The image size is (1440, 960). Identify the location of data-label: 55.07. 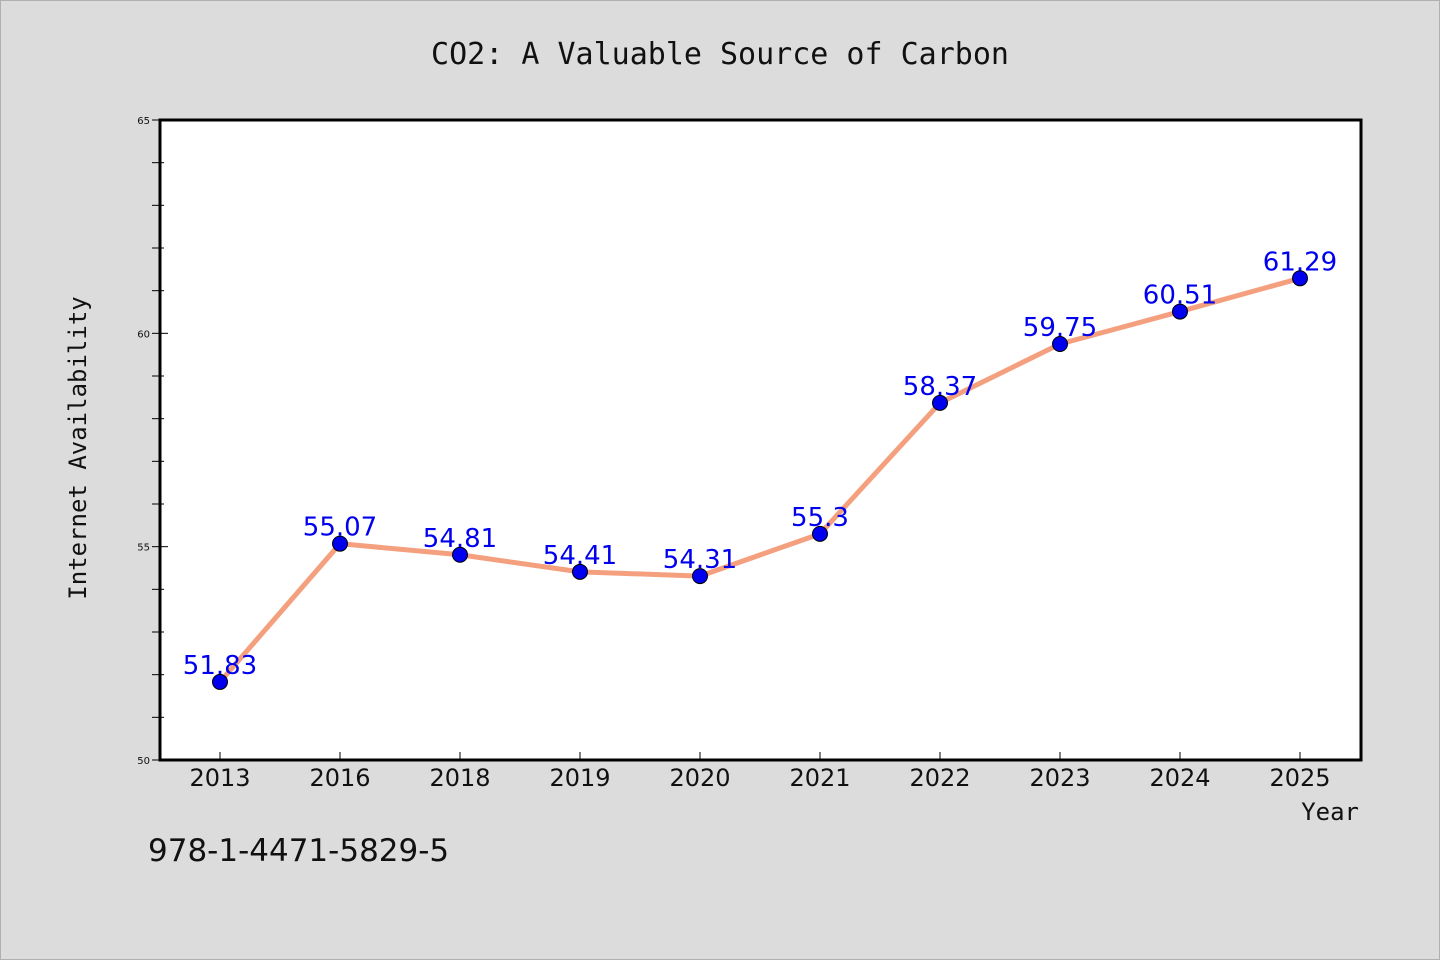
(340, 528).